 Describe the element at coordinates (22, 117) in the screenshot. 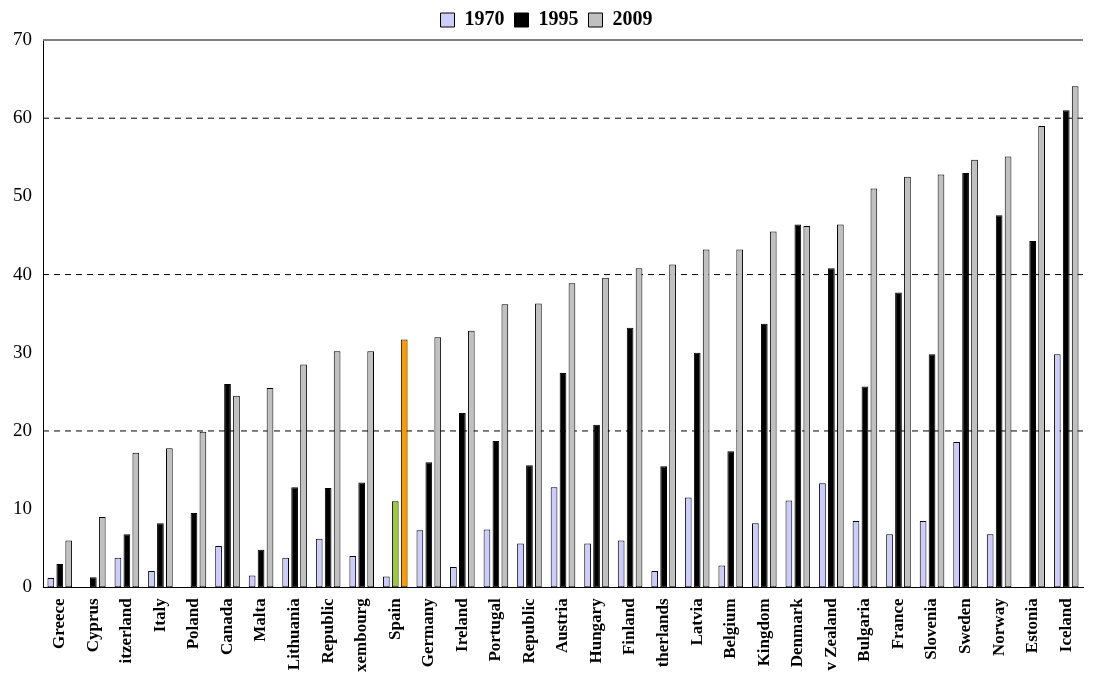

I see `y-tick-label: 60` at that location.